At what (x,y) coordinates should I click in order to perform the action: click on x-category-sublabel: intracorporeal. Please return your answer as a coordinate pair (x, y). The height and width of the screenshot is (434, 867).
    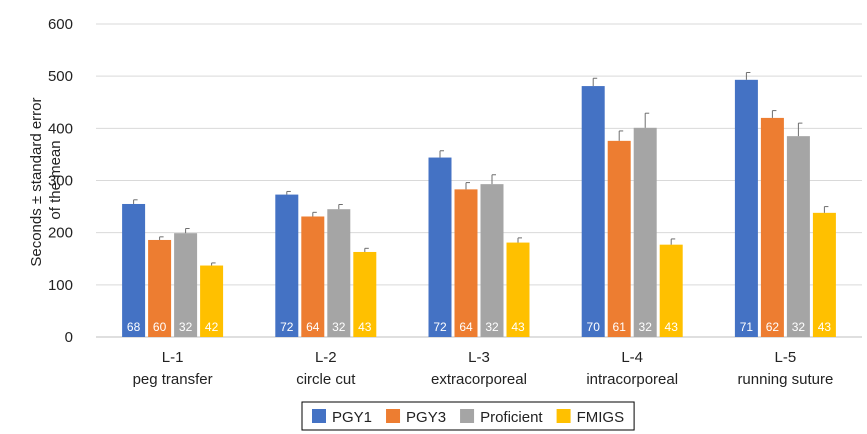
    Looking at the image, I should click on (632, 379).